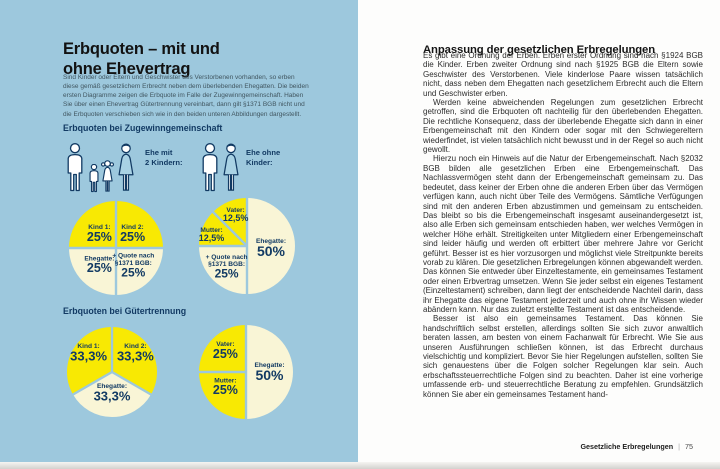 This screenshot has height=469, width=720. I want to click on icon-label-ehe-ohne-kinder: Ehe ohne Kinder:, so click(263, 158).